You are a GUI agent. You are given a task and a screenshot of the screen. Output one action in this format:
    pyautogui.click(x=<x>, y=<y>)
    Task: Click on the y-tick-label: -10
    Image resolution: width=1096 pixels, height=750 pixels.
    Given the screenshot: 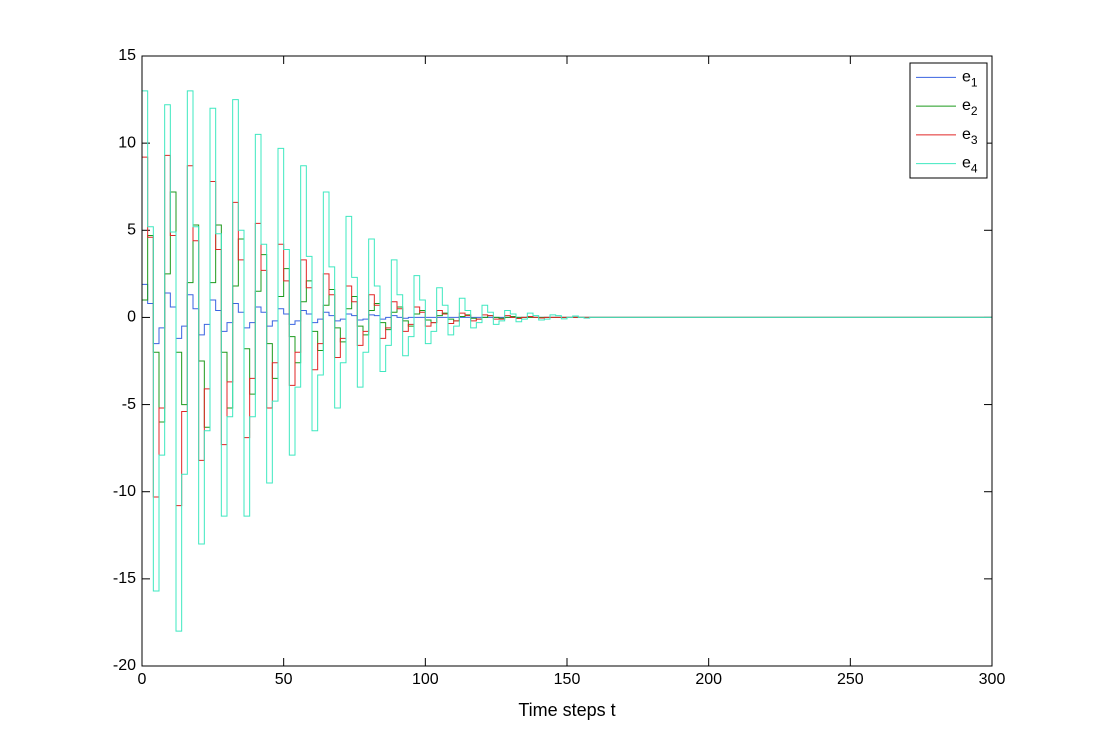 What is the action you would take?
    pyautogui.click(x=124, y=491)
    